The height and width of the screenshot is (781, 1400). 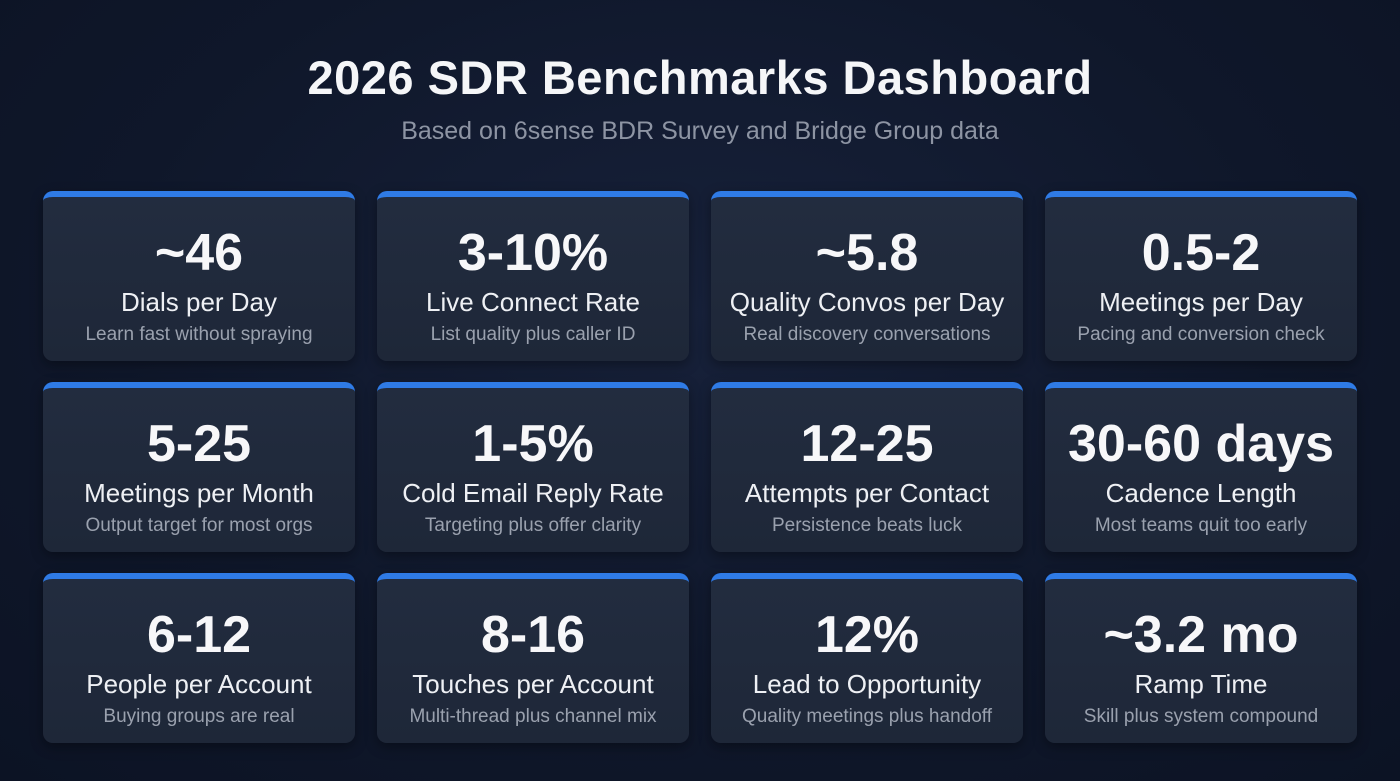 I want to click on metric-value: 12%, so click(x=867, y=635).